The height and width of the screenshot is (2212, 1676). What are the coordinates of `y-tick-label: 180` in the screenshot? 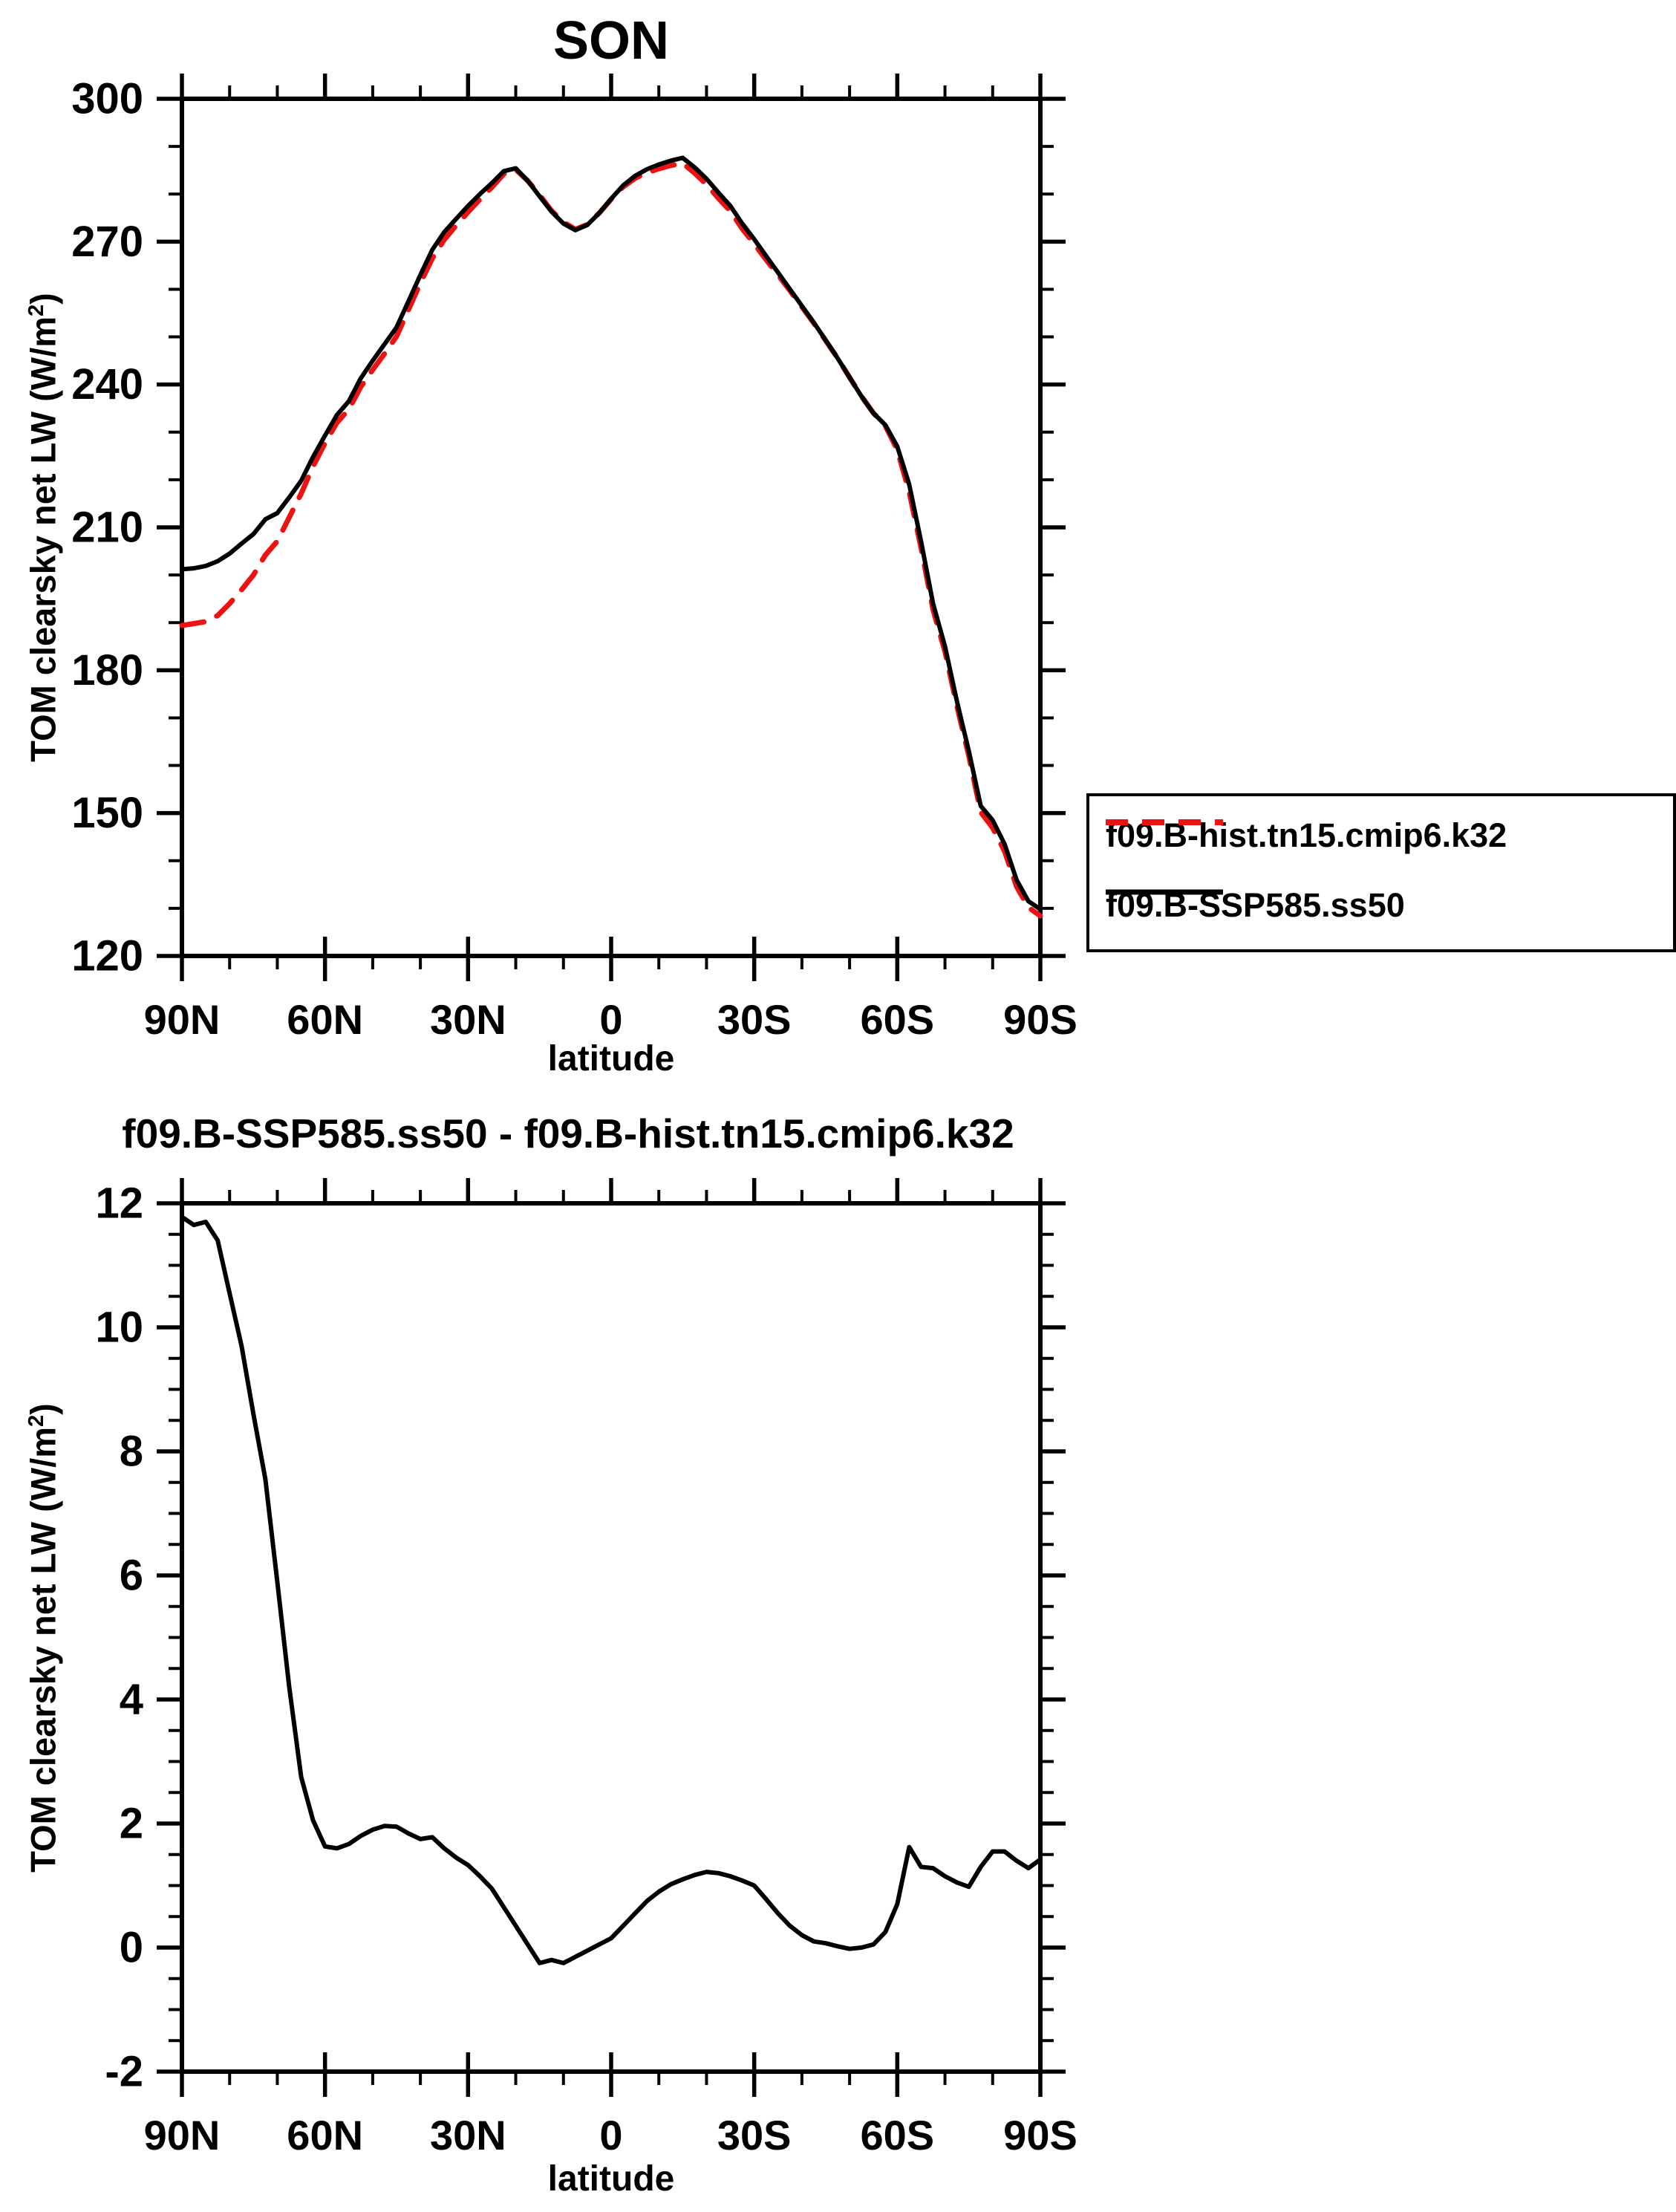 It's located at (107, 670).